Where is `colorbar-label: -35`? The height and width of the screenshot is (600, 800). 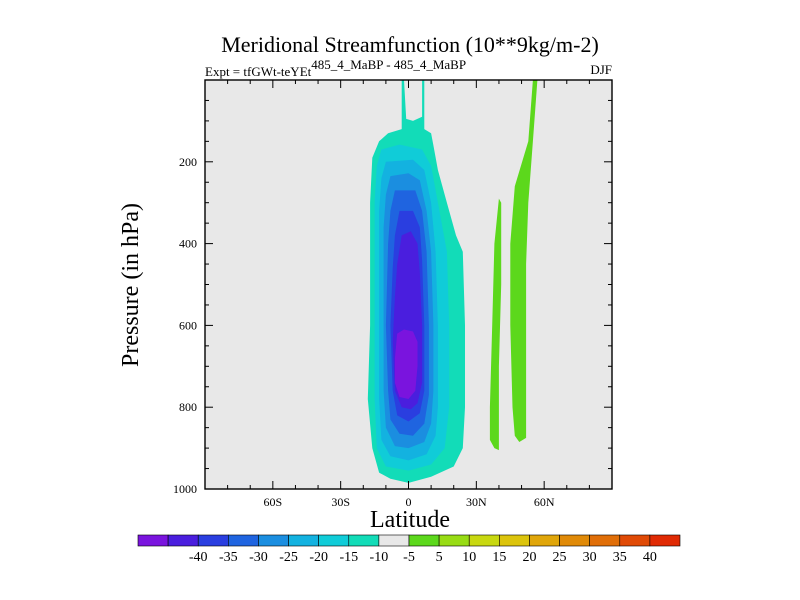
colorbar-label: -35 is located at coordinates (228, 557).